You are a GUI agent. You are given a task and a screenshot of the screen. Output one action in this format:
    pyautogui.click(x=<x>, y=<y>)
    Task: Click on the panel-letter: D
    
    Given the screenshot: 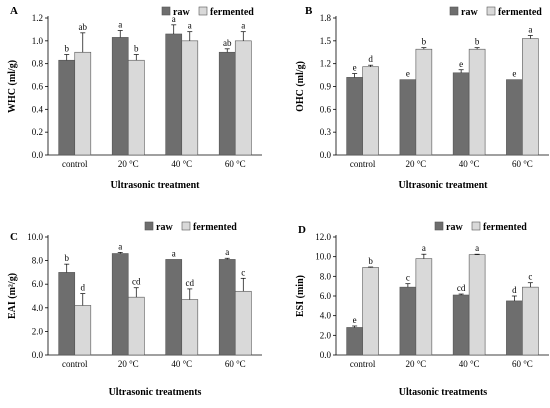 What is the action you would take?
    pyautogui.click(x=302, y=230)
    